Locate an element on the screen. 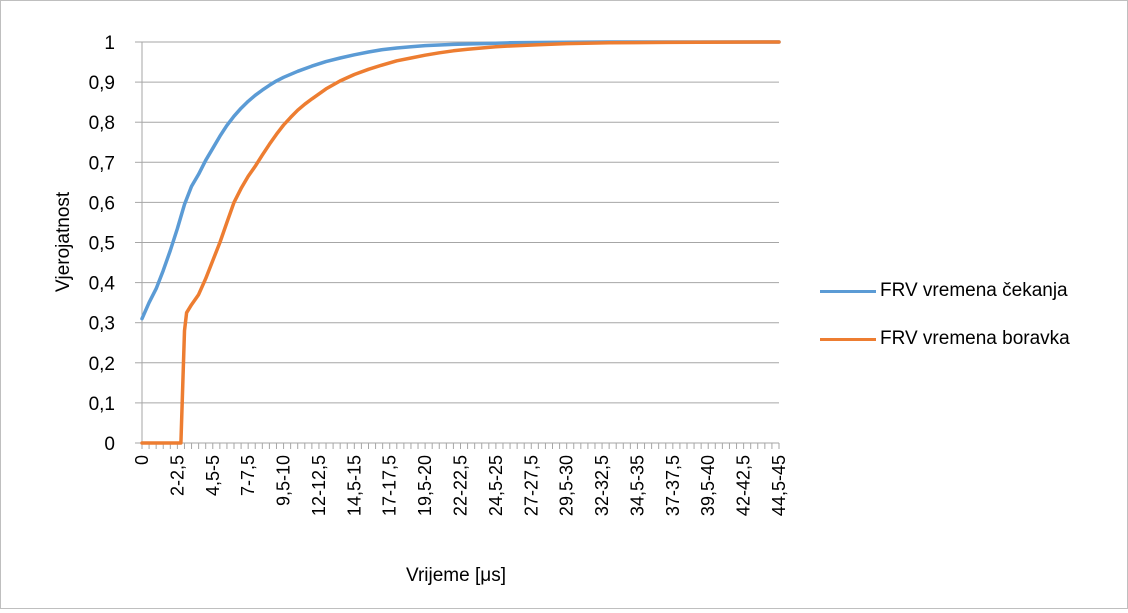 The image size is (1128, 613). legend-swatch-sojourn is located at coordinates (848, 339).